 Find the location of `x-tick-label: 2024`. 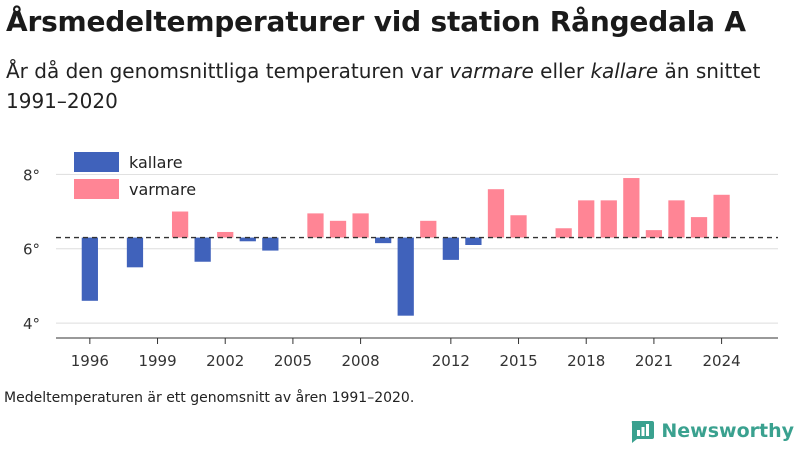

x-tick-label: 2024 is located at coordinates (722, 361).